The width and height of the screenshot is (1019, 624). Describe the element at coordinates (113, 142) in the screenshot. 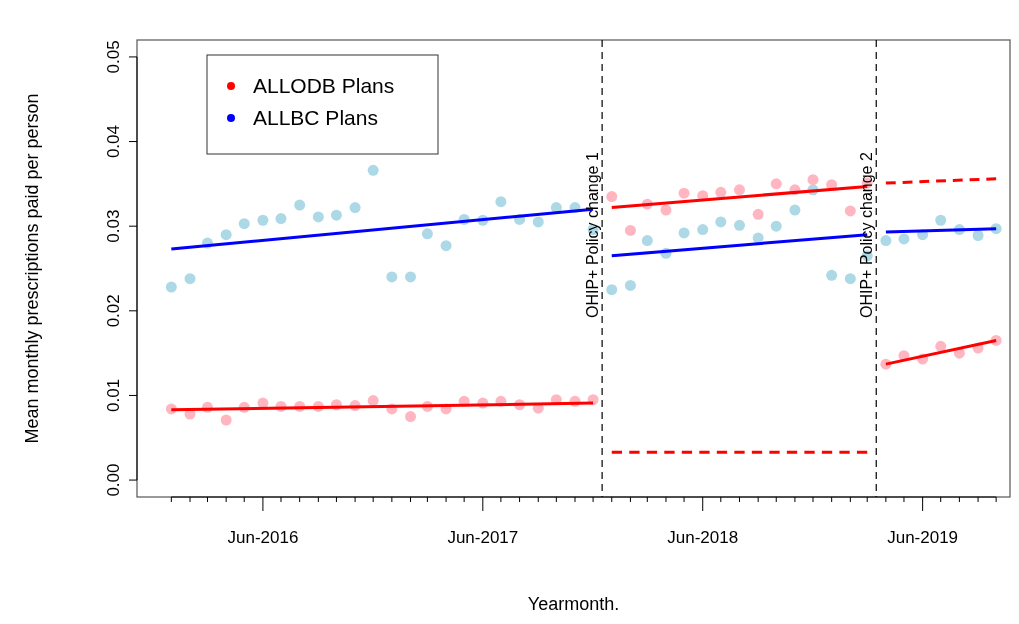

I see `y-tick-label: 0.04` at that location.